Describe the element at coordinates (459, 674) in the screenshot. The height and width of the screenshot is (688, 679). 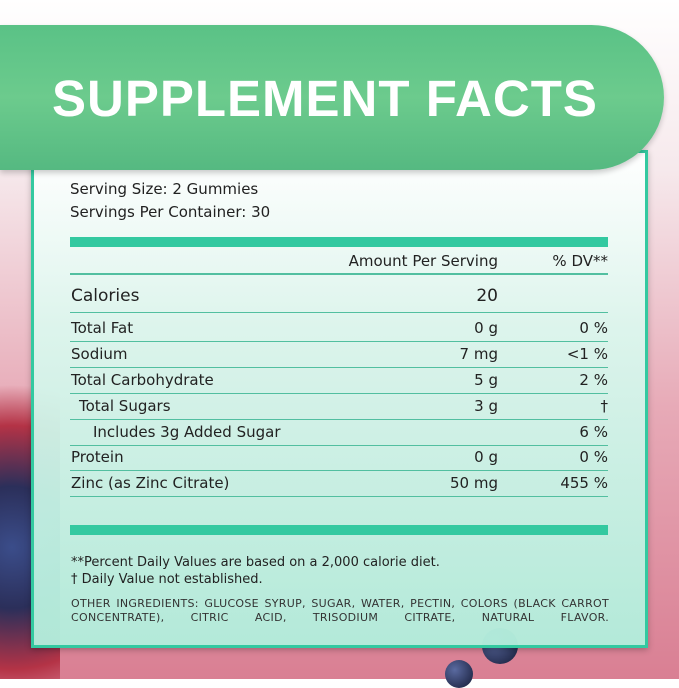
I see `blueberry-image` at that location.